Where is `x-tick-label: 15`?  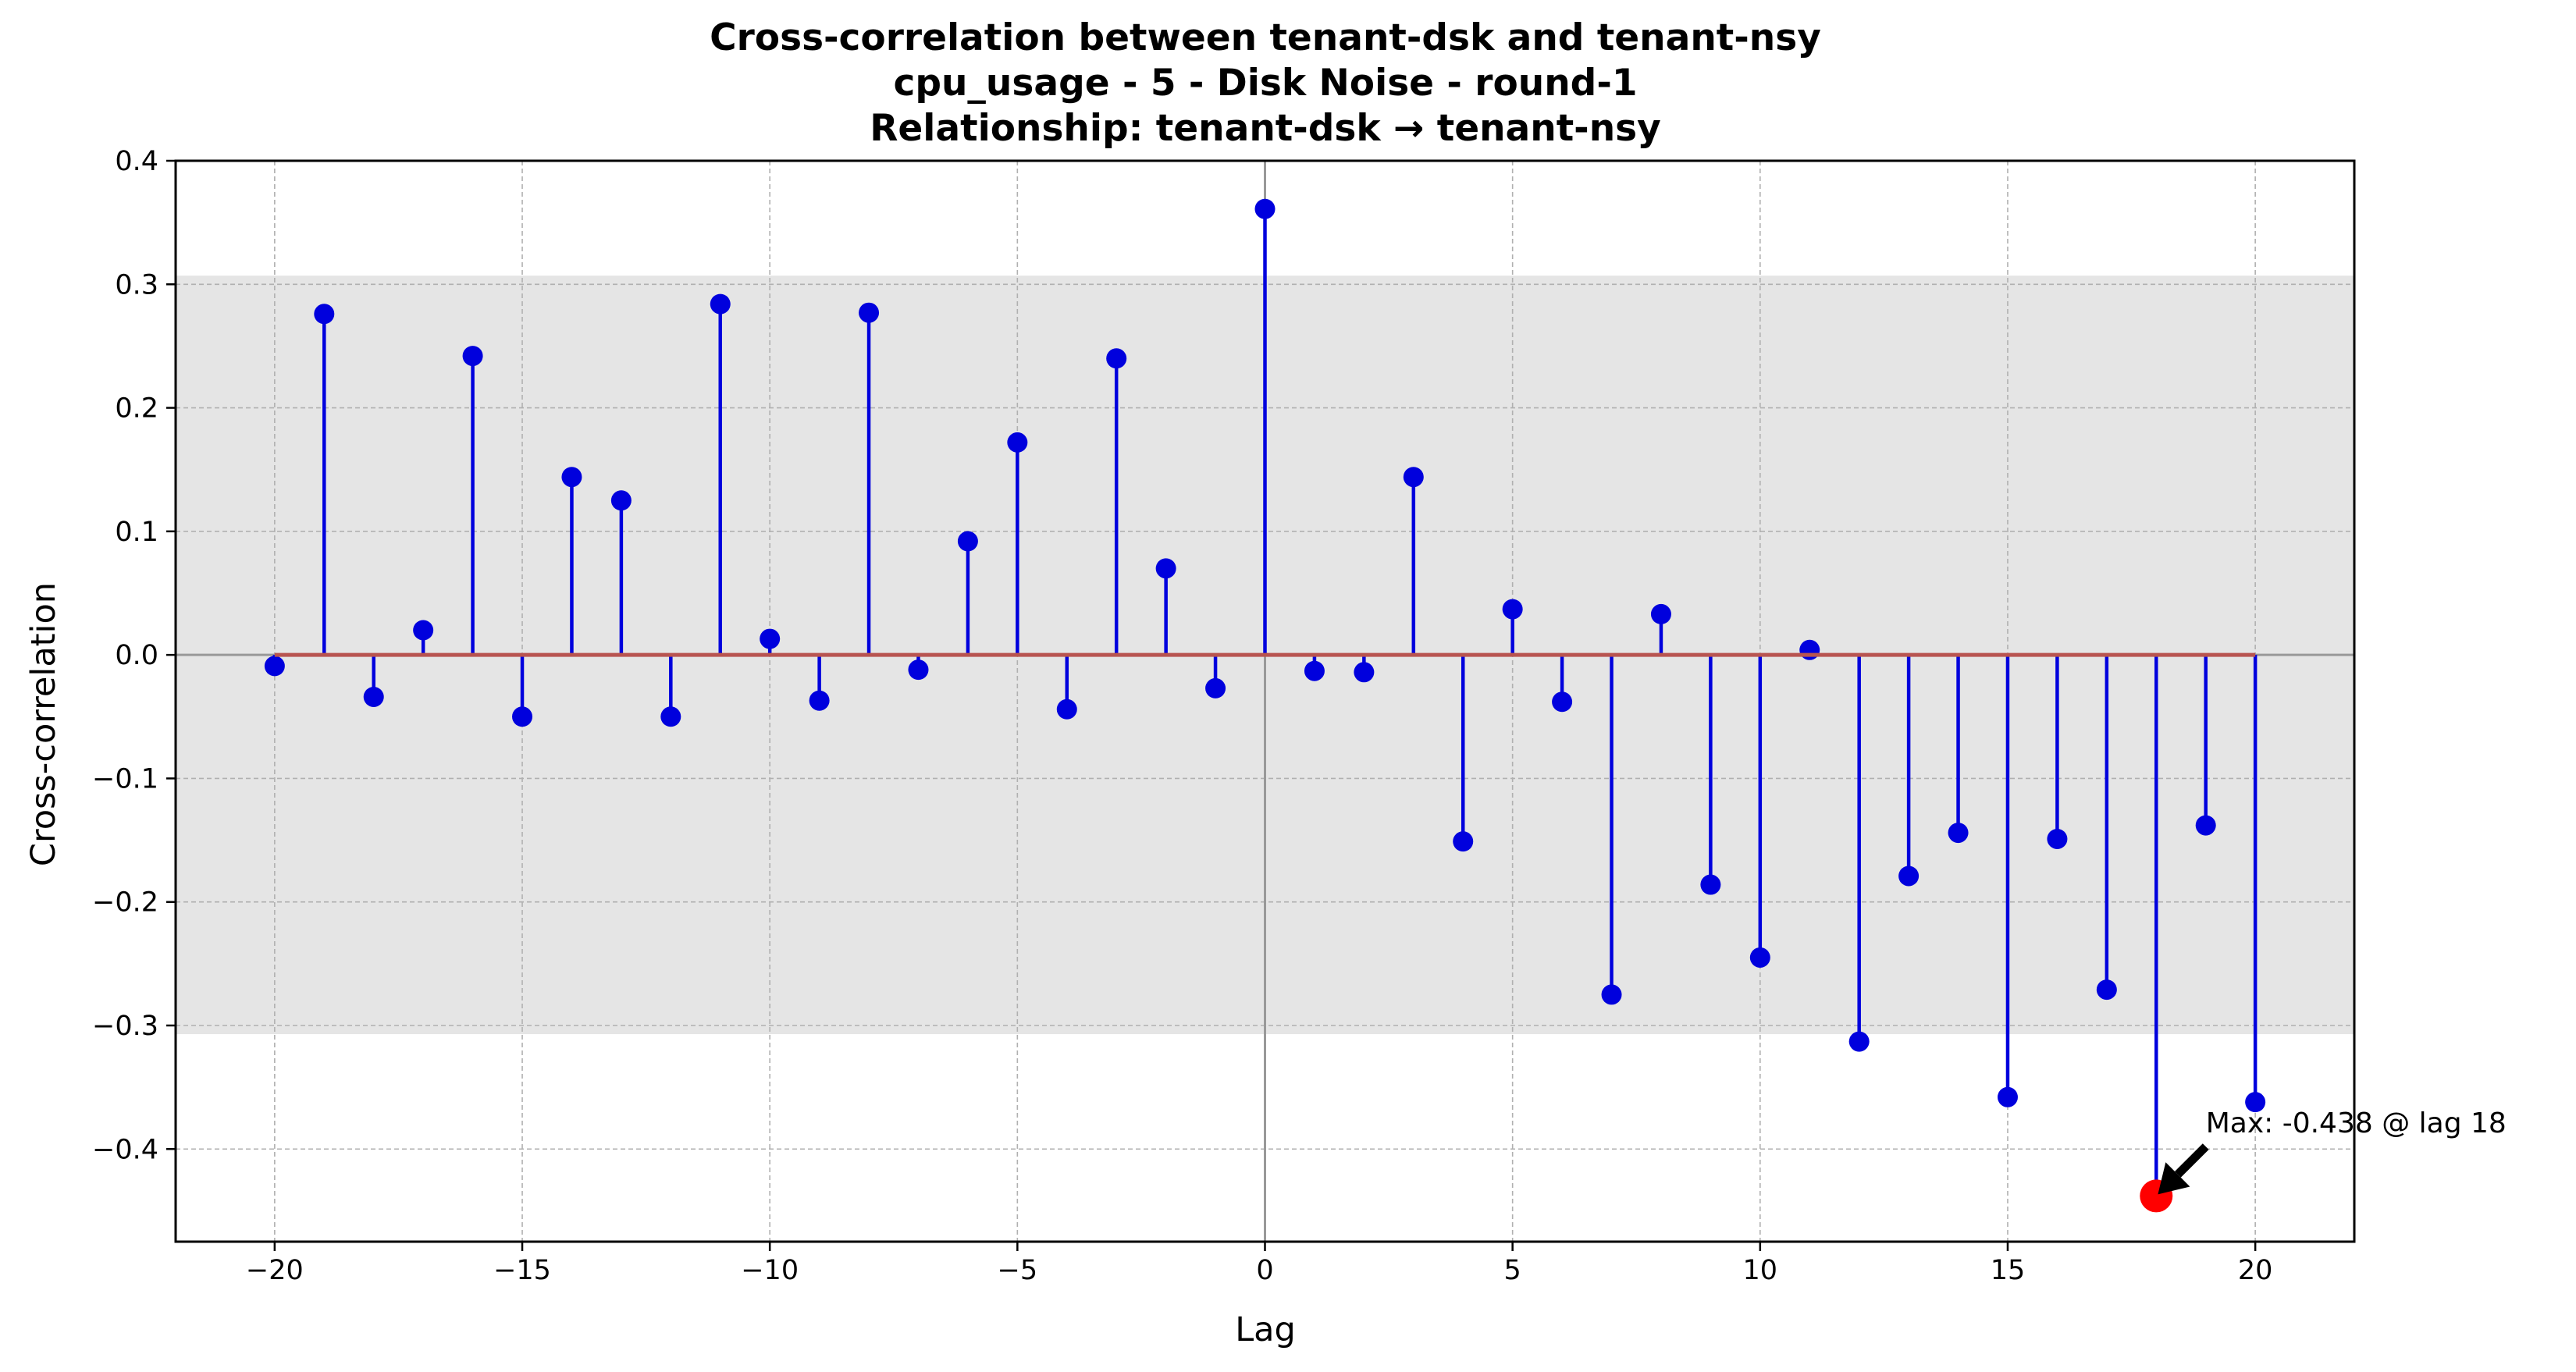
x-tick-label: 15 is located at coordinates (2008, 1270).